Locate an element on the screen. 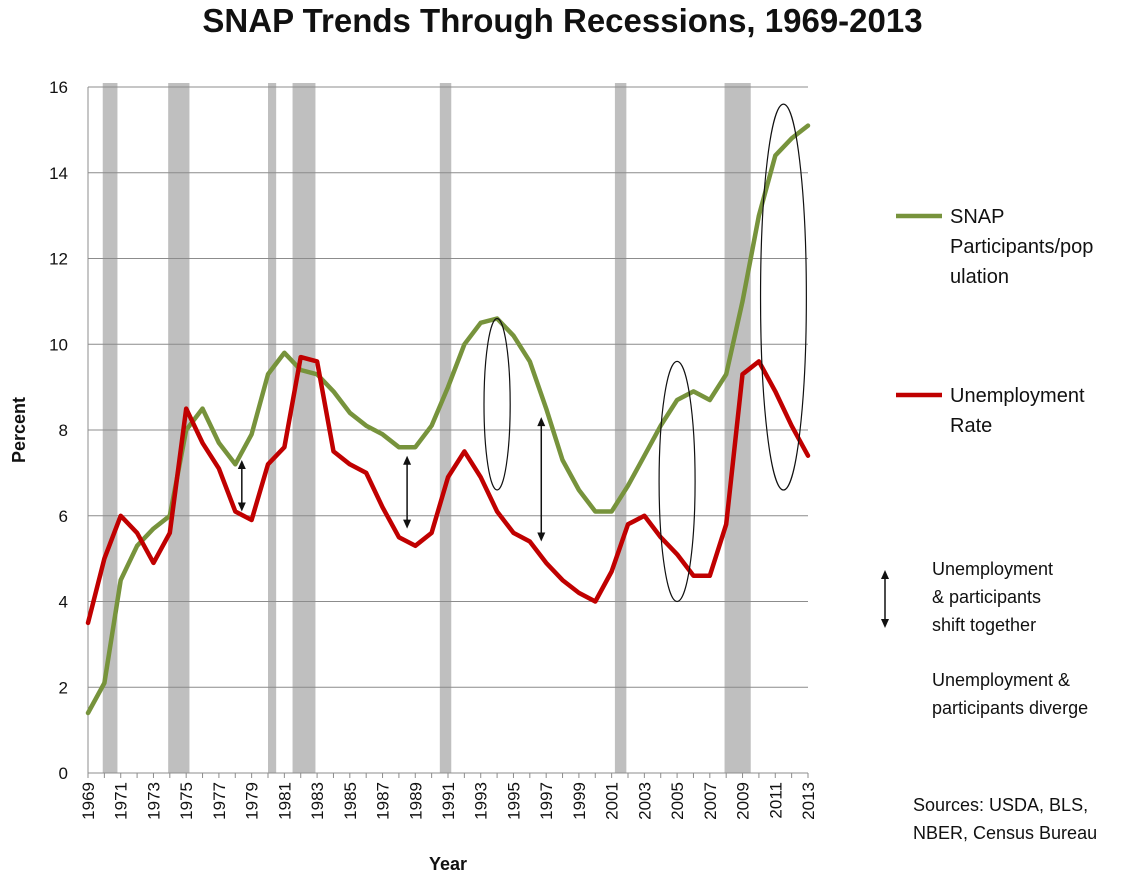  legend-unemp-line-1: Unemployment is located at coordinates (1017, 396).